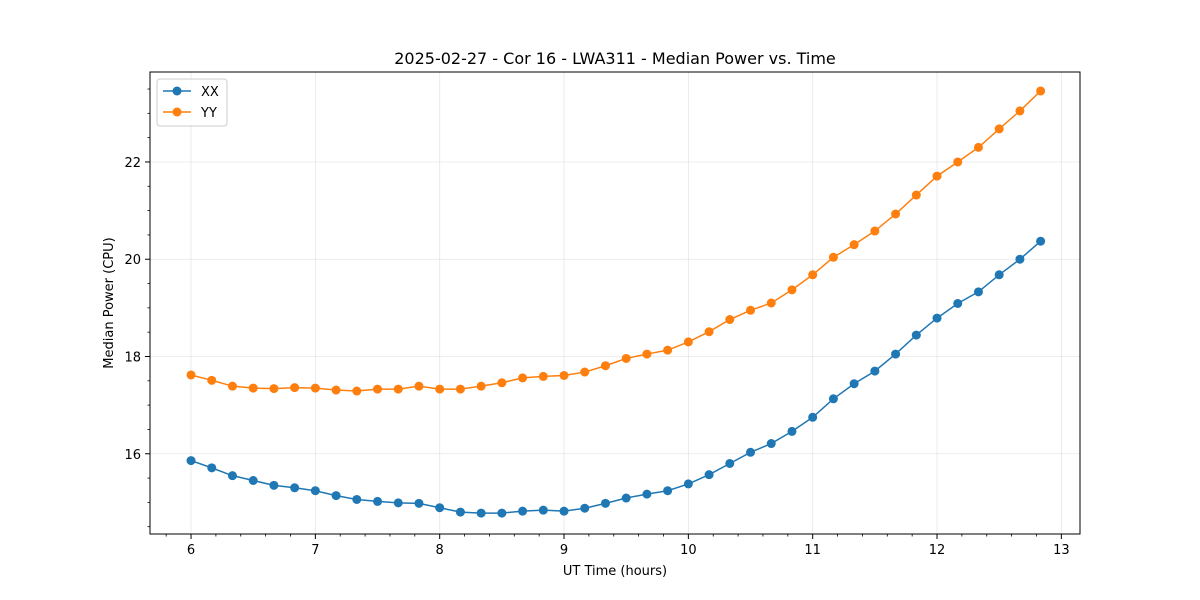 Image resolution: width=1200 pixels, height=600 pixels. What do you see at coordinates (132, 357) in the screenshot?
I see `y-tick-label-1: 18` at bounding box center [132, 357].